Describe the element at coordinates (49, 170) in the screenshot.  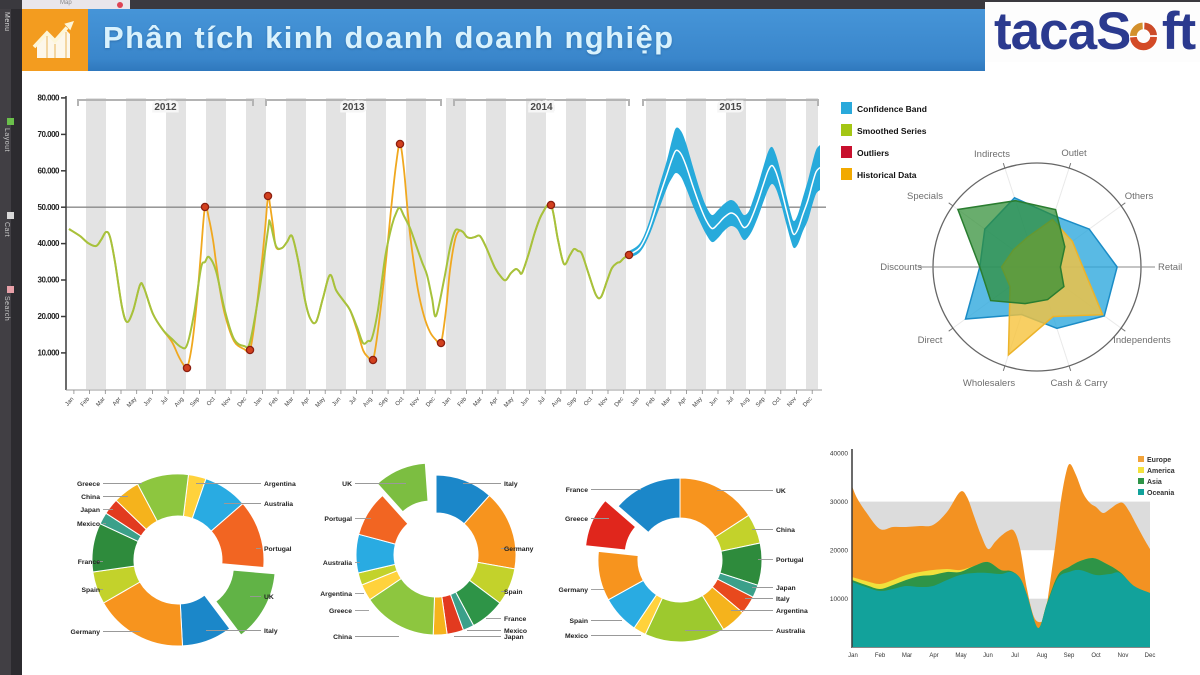
I see `svg-text: 60.000` at that location.